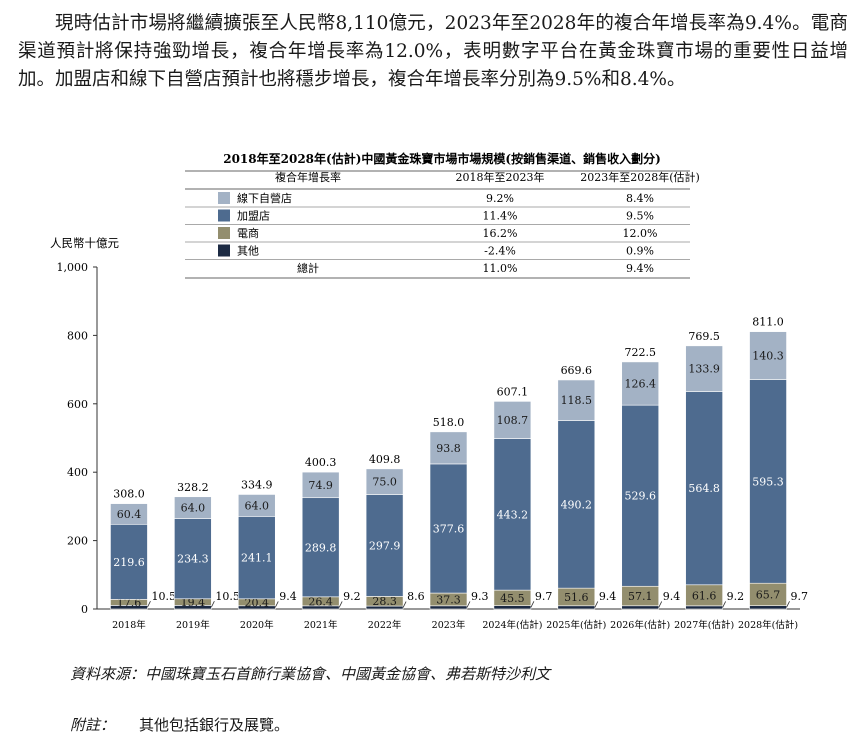 The width and height of the screenshot is (865, 745). Describe the element at coordinates (500, 216) in the screenshot. I see `cagr-value: 11.4%` at that location.